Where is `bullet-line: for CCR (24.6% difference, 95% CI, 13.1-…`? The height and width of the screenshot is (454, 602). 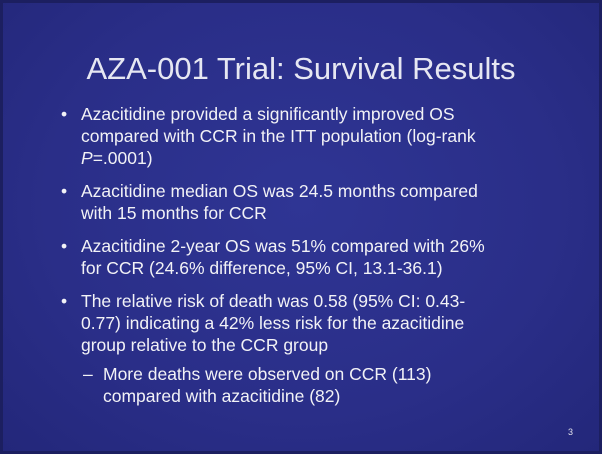
bullet-line: for CCR (24.6% difference, 95% CI, 13.1-… is located at coordinates (262, 268).